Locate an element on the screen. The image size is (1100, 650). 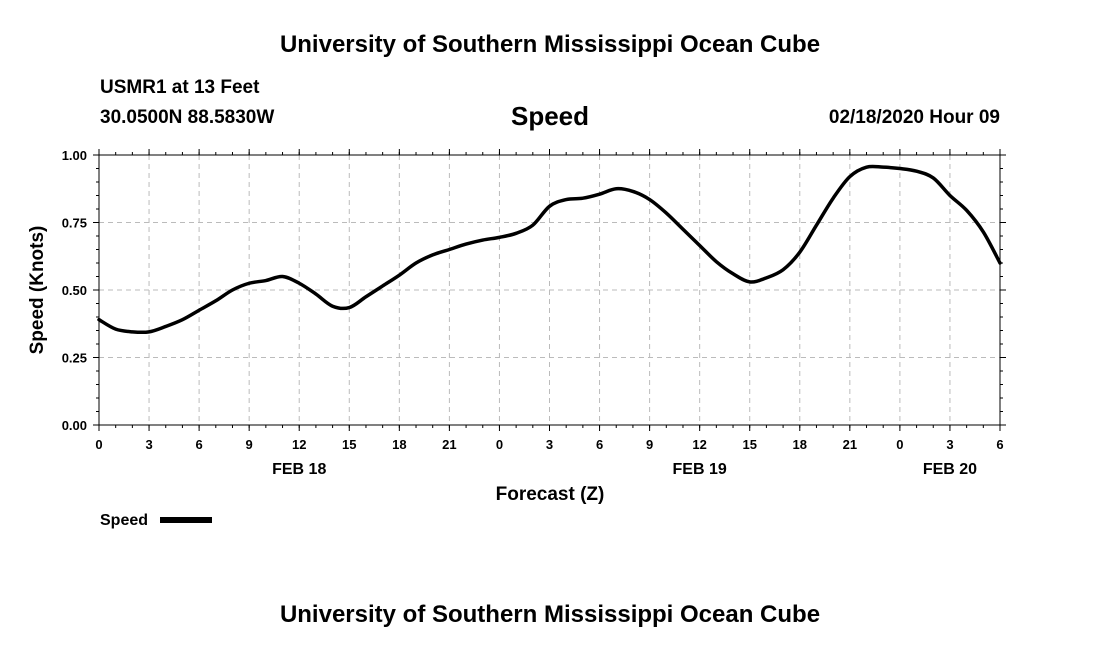
legend-label: Speed is located at coordinates (124, 520).